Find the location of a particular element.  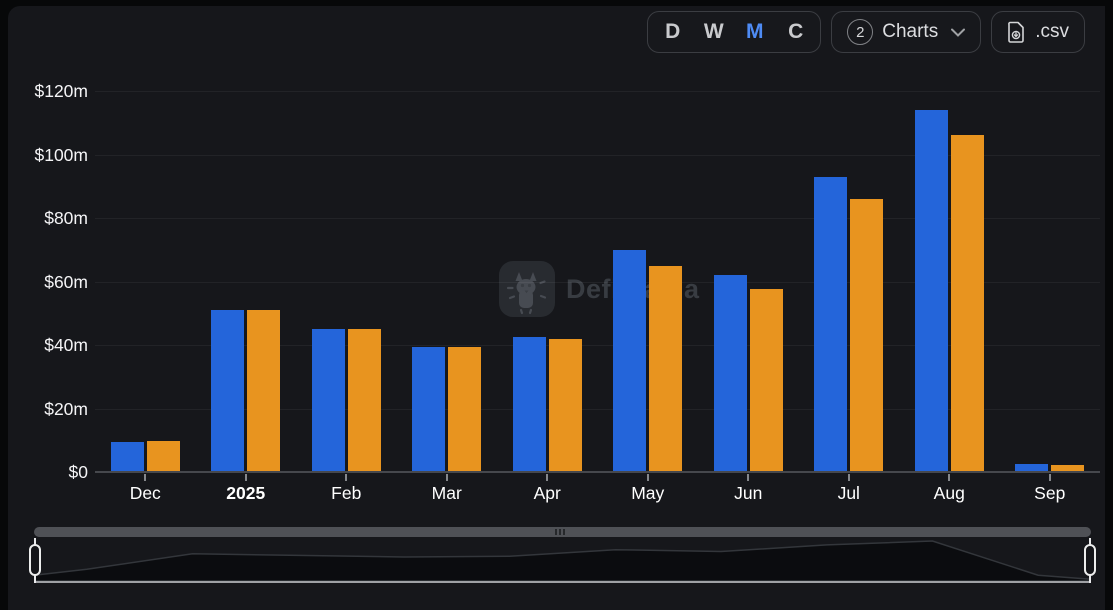

drag-grip-icon is located at coordinates (559, 532).